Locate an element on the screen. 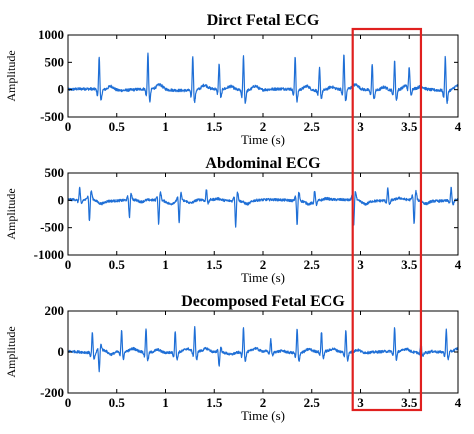 The height and width of the screenshot is (434, 474). panel-title: Abdominal ECG is located at coordinates (263, 163).